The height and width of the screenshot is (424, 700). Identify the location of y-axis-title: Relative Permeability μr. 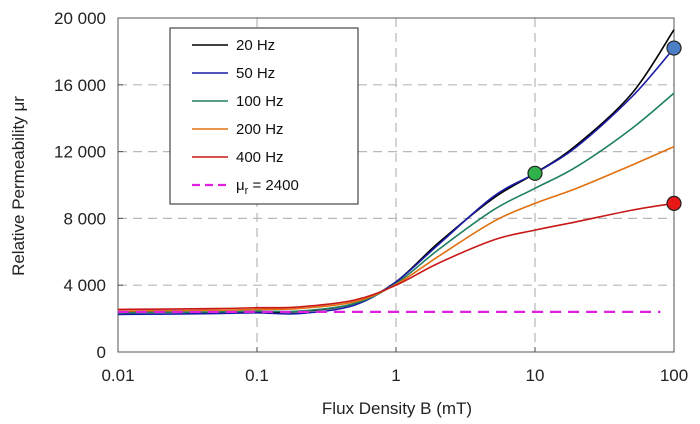
(18, 186).